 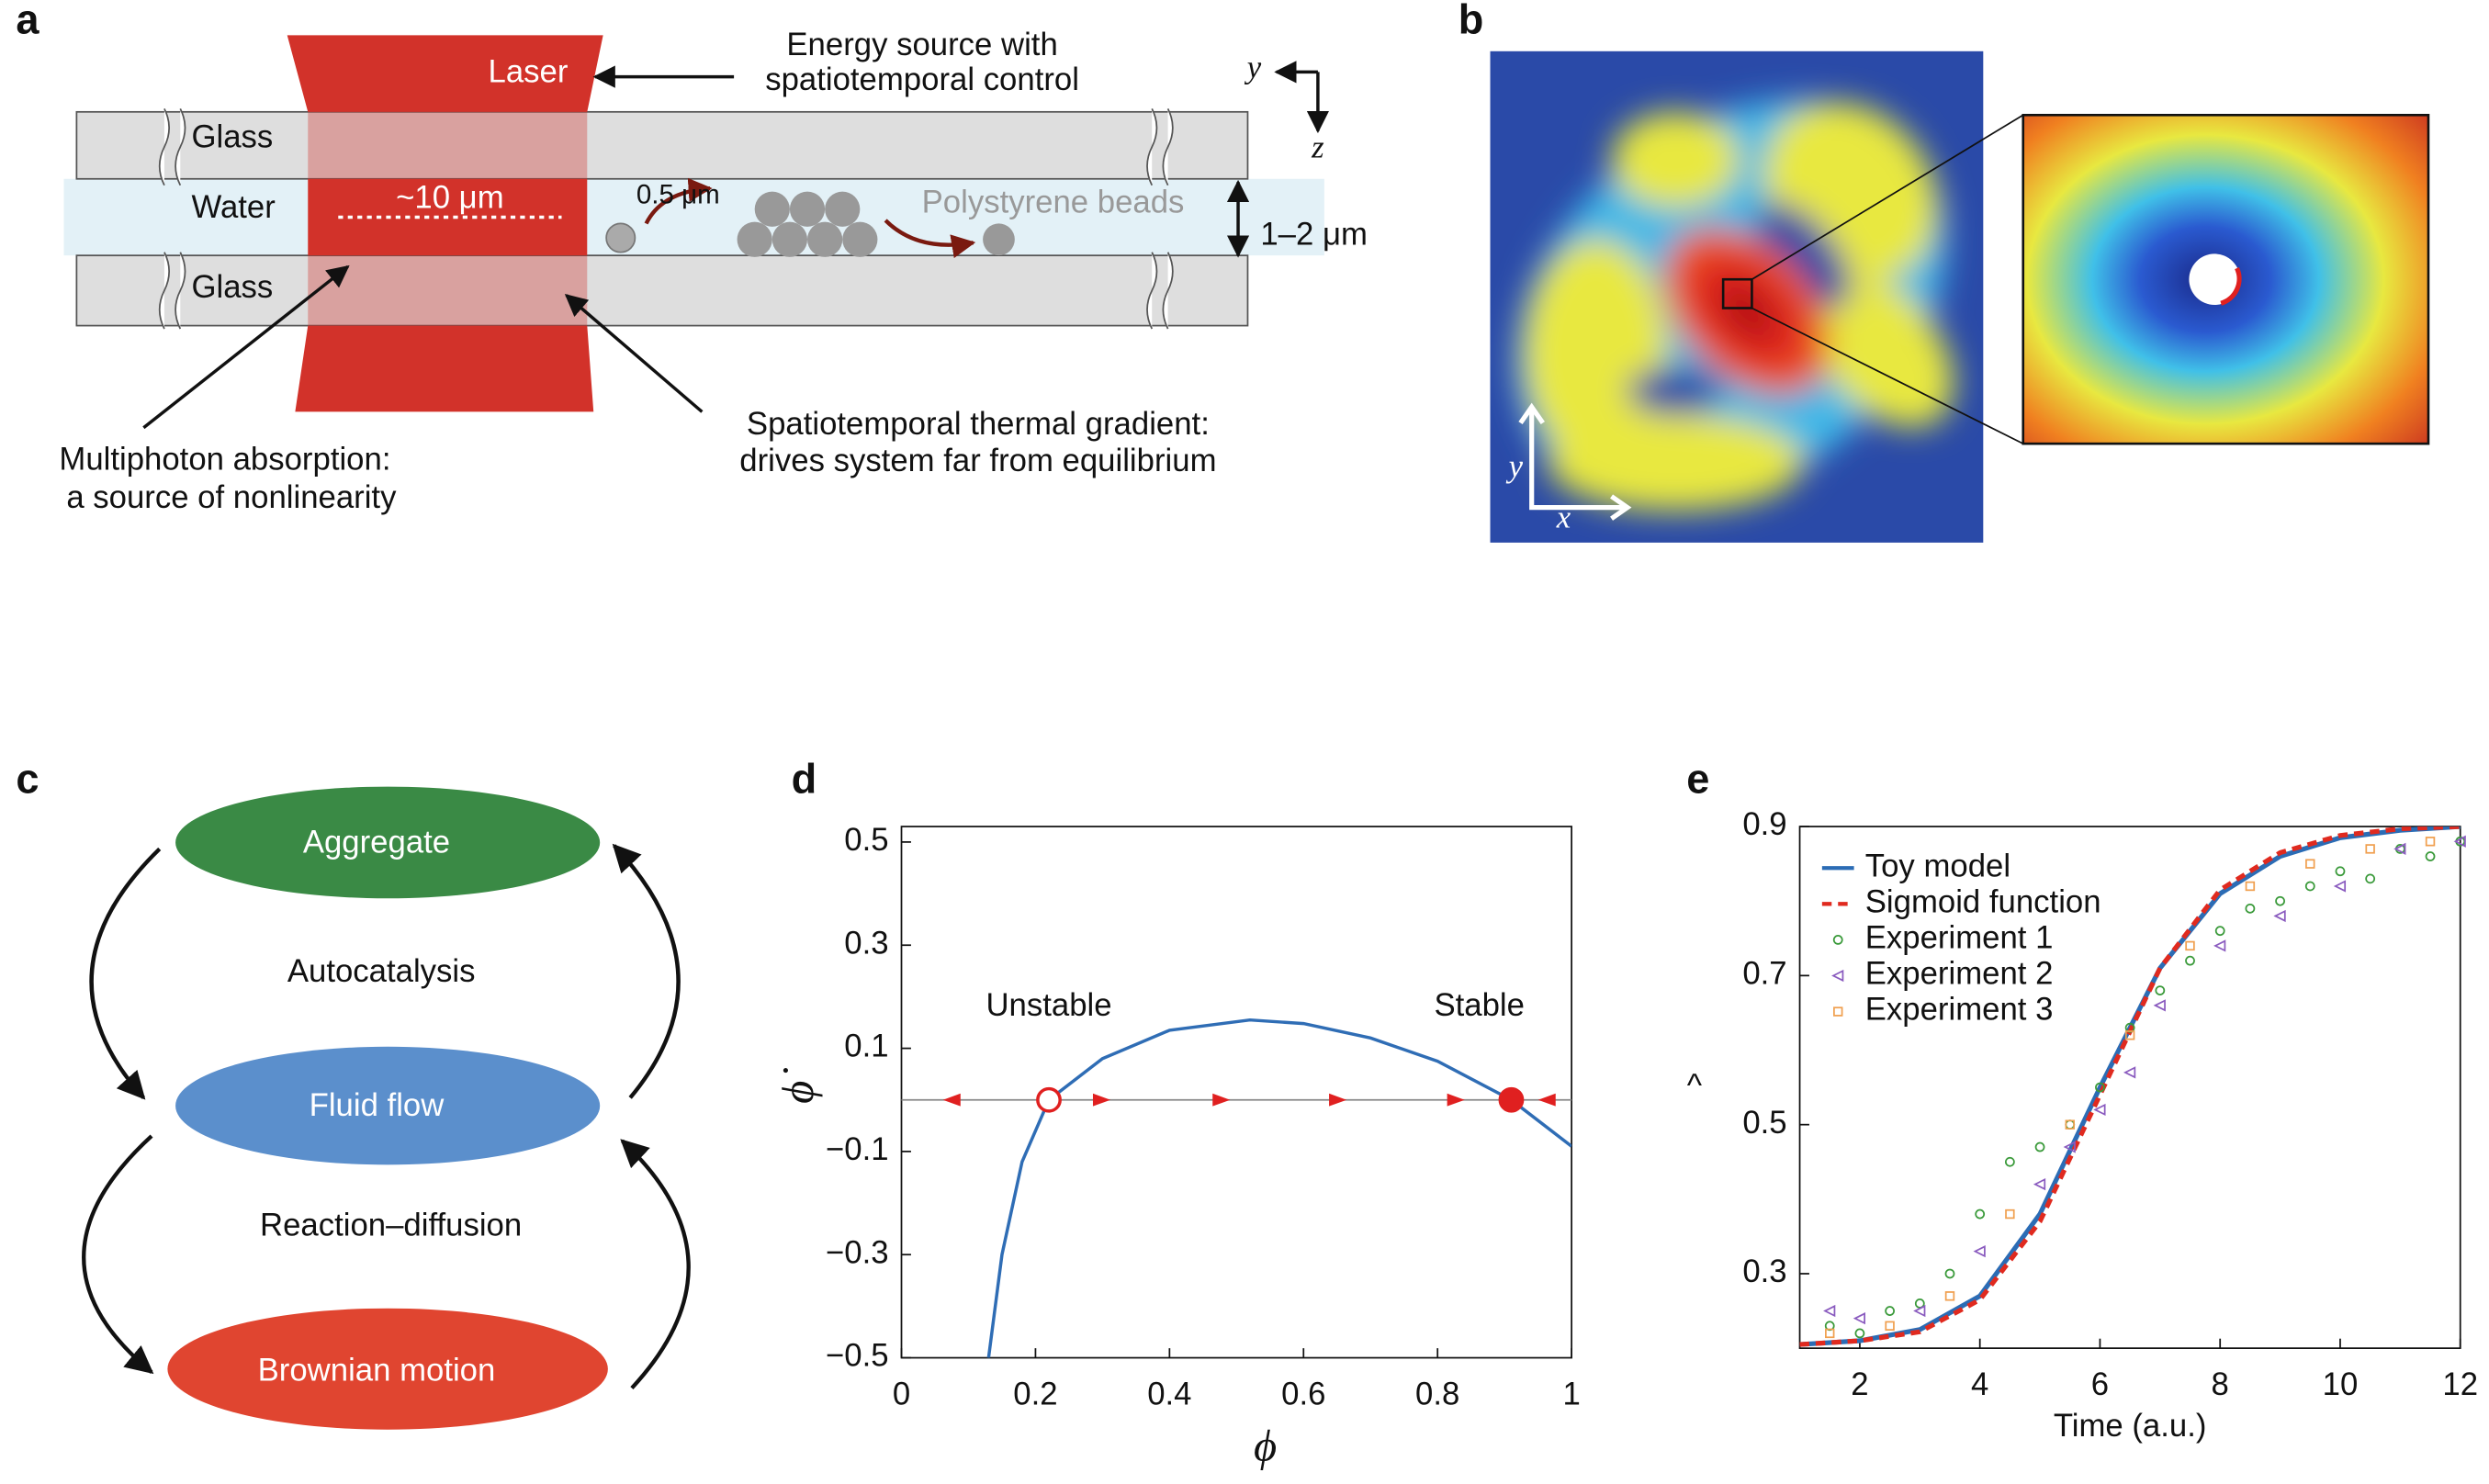 I want to click on y-tick-label: −0.3, so click(x=857, y=1252).